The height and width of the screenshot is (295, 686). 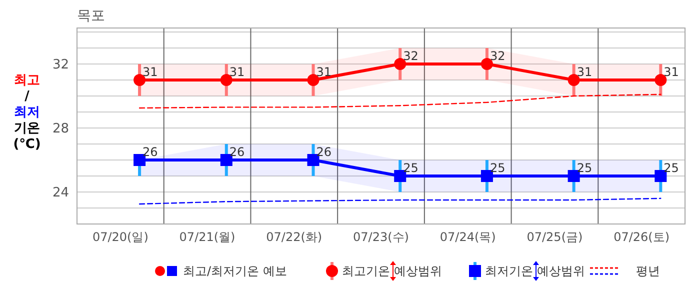 I want to click on text: 최고/최저기온 예보, so click(x=235, y=271).